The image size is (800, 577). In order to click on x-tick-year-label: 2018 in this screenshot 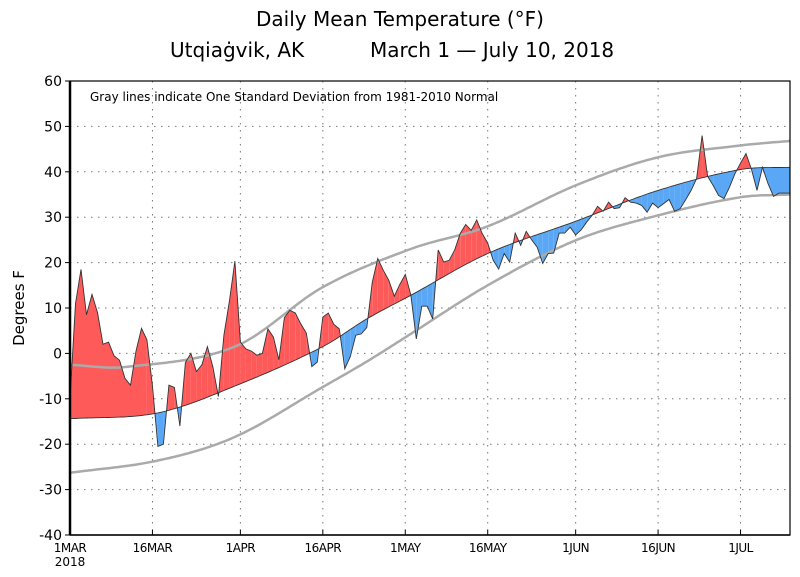, I will do `click(70, 562)`.